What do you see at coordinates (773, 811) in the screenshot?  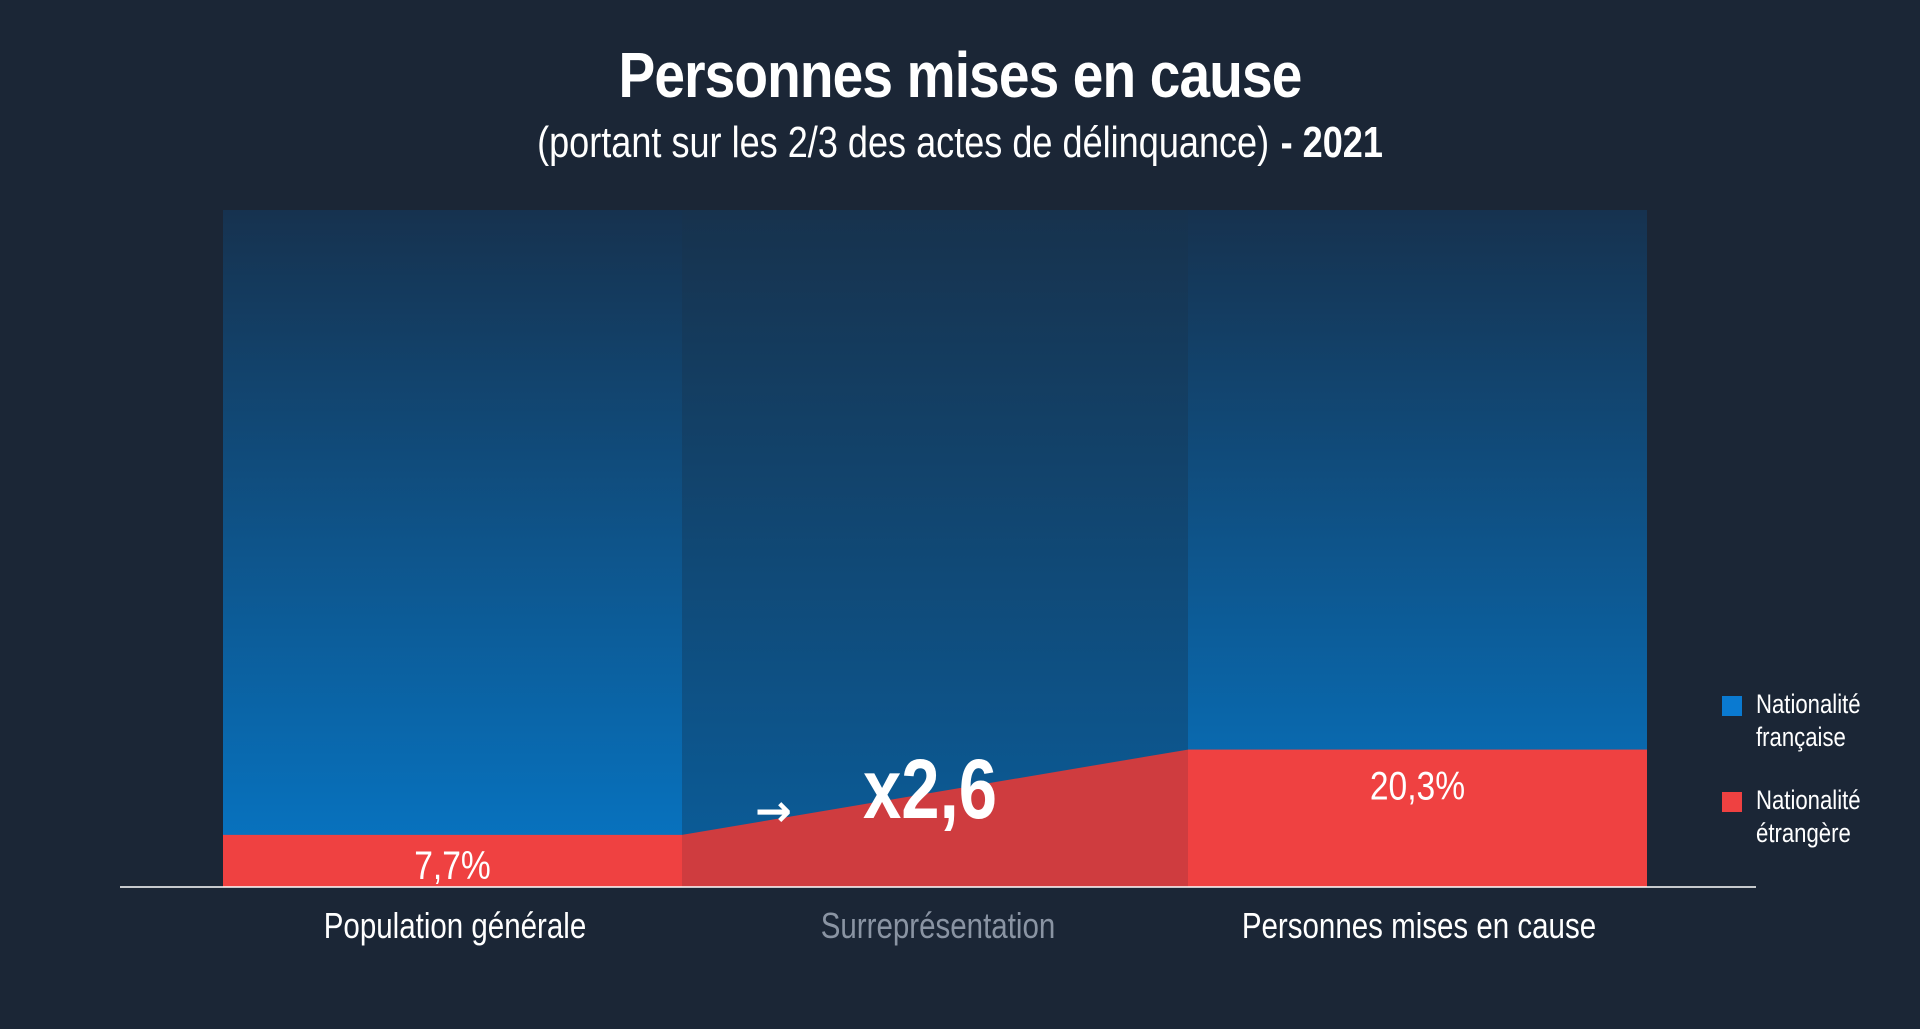 I see `arrow-icon: →` at bounding box center [773, 811].